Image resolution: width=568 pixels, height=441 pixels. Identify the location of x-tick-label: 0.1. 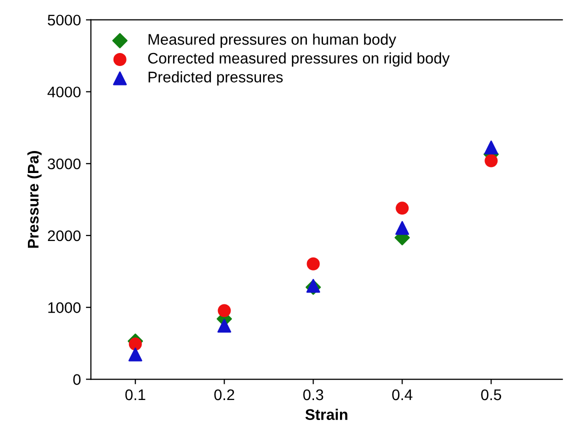
(135, 394).